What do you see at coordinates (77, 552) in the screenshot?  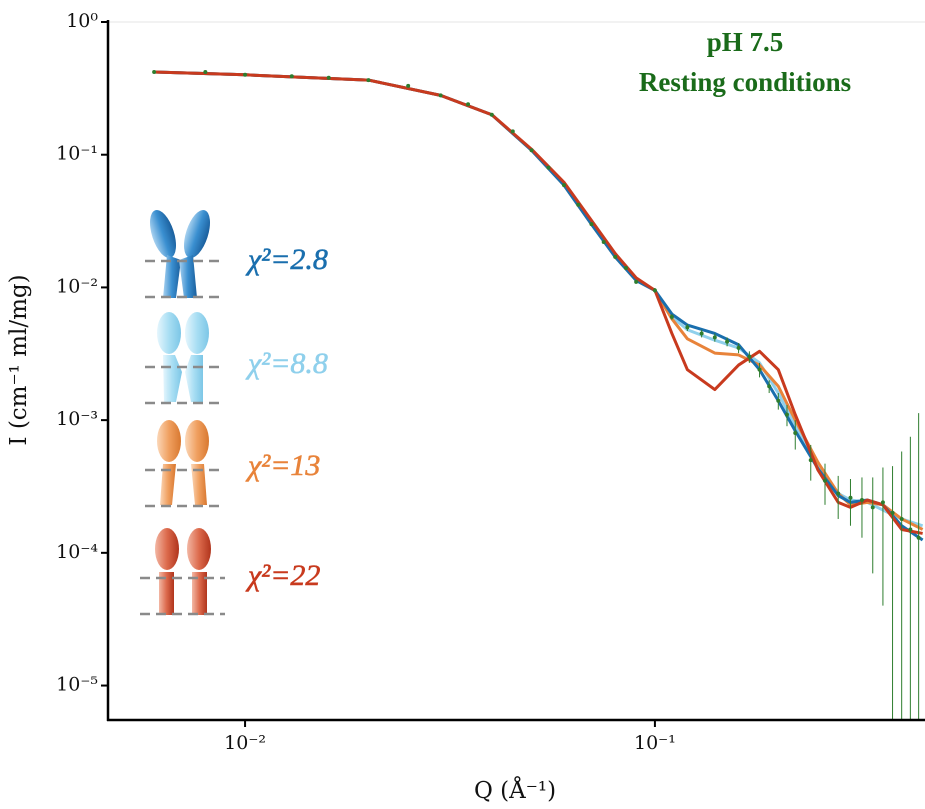 I see `y-tick-label: 10⁻⁴` at bounding box center [77, 552].